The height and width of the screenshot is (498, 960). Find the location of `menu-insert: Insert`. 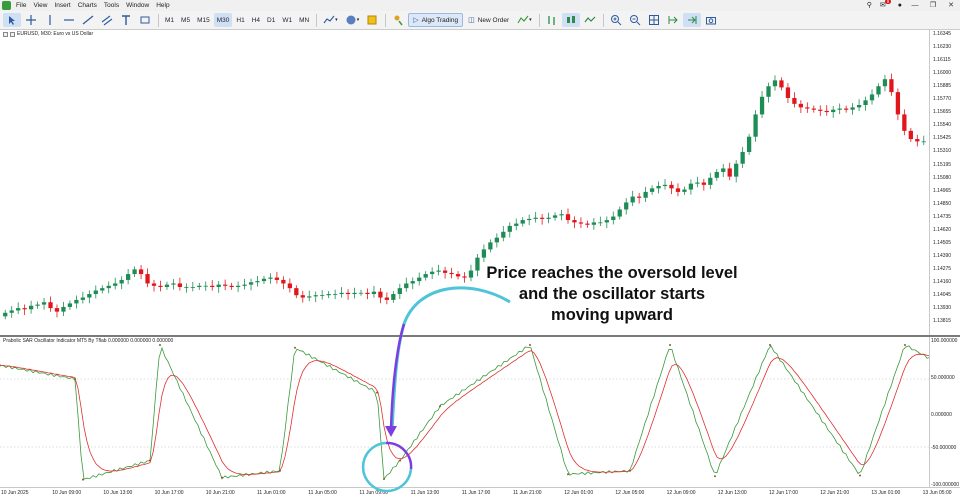

menu-insert: Insert is located at coordinates (62, 5).